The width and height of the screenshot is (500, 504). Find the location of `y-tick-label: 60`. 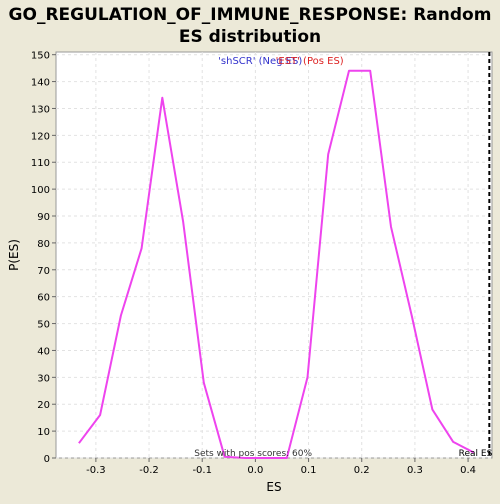

y-tick-label: 60 is located at coordinates (43, 298).